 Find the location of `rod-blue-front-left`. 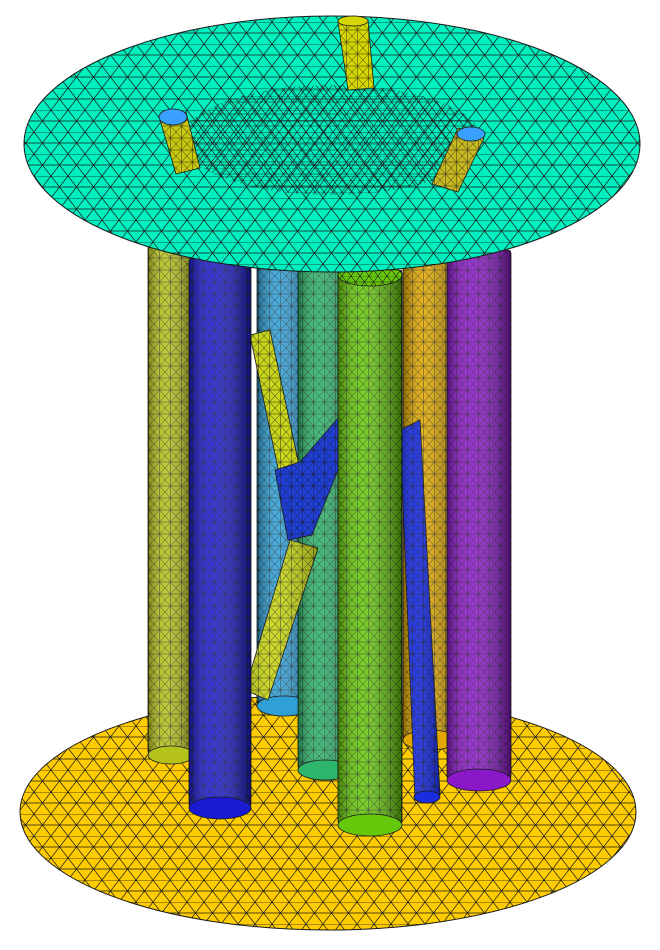

rod-blue-front-left is located at coordinates (220, 538).